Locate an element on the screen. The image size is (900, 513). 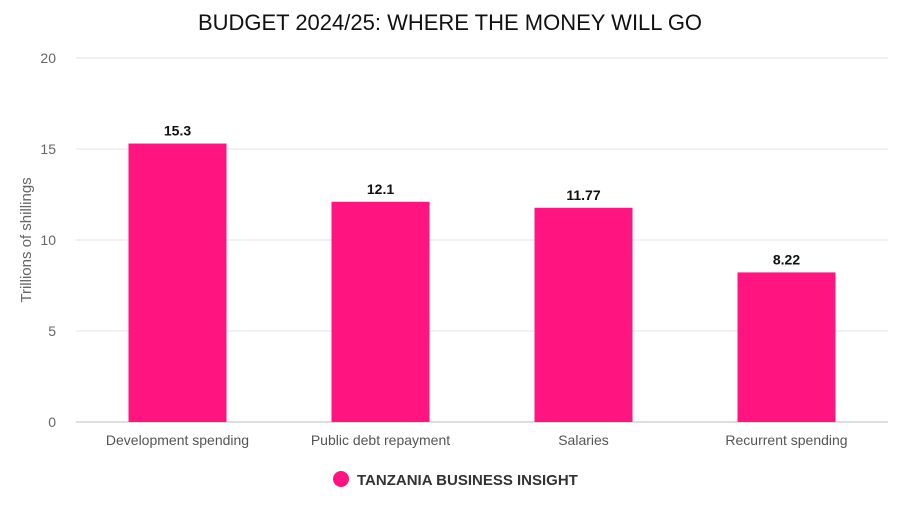
chart-title: BUDGET 2024/25: WHERE THE MONEY WILL GO is located at coordinates (450, 22).